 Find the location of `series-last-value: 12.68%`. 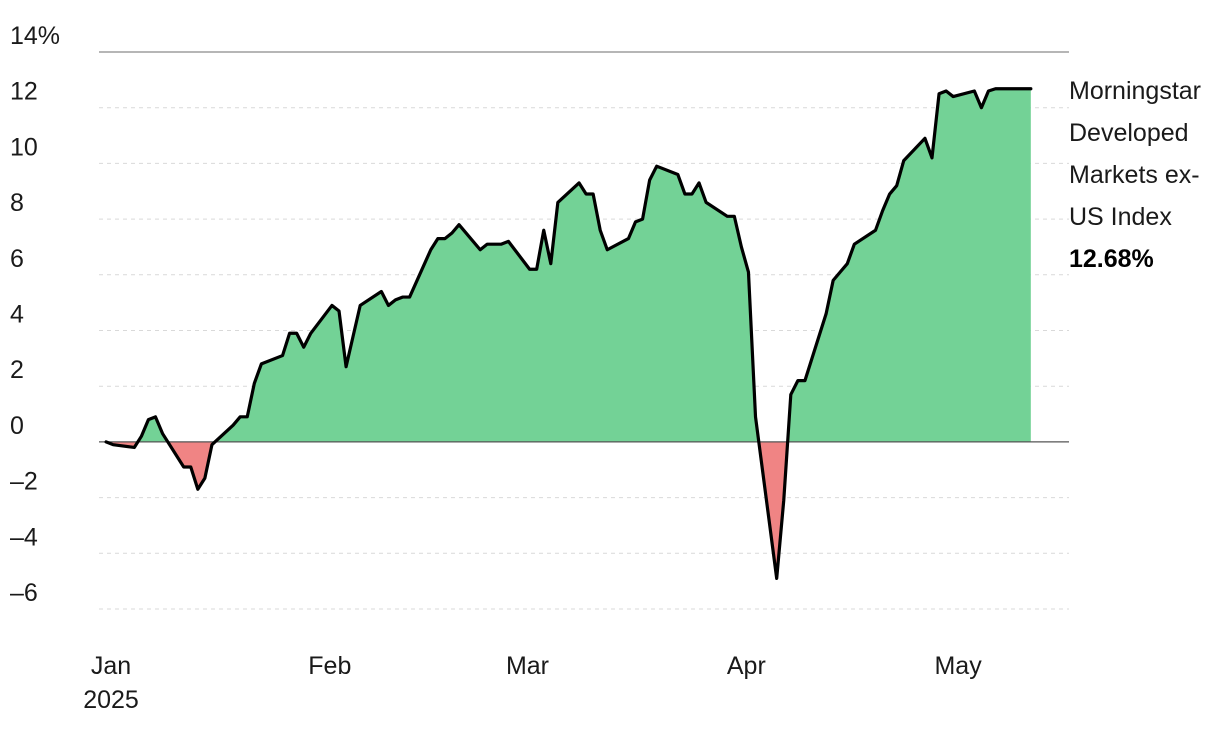

series-last-value: 12.68% is located at coordinates (1111, 259).